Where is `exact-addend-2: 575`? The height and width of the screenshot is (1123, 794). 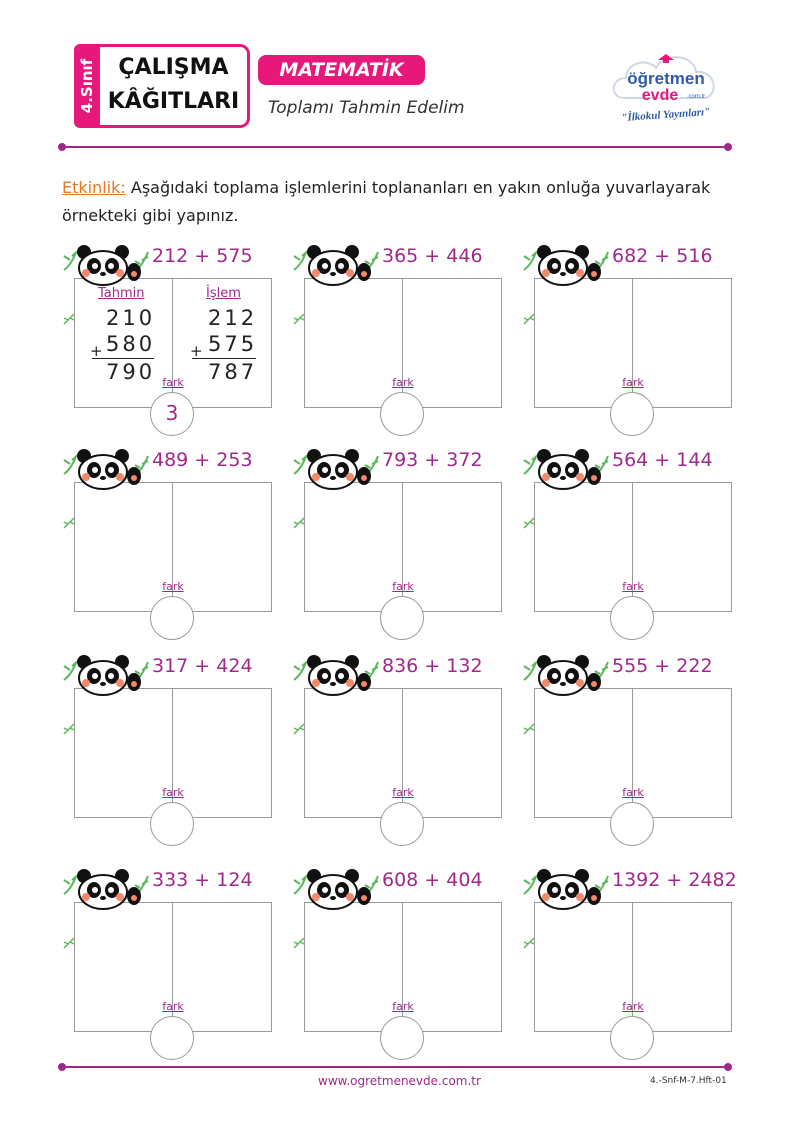 exact-addend-2: 575 is located at coordinates (233, 344).